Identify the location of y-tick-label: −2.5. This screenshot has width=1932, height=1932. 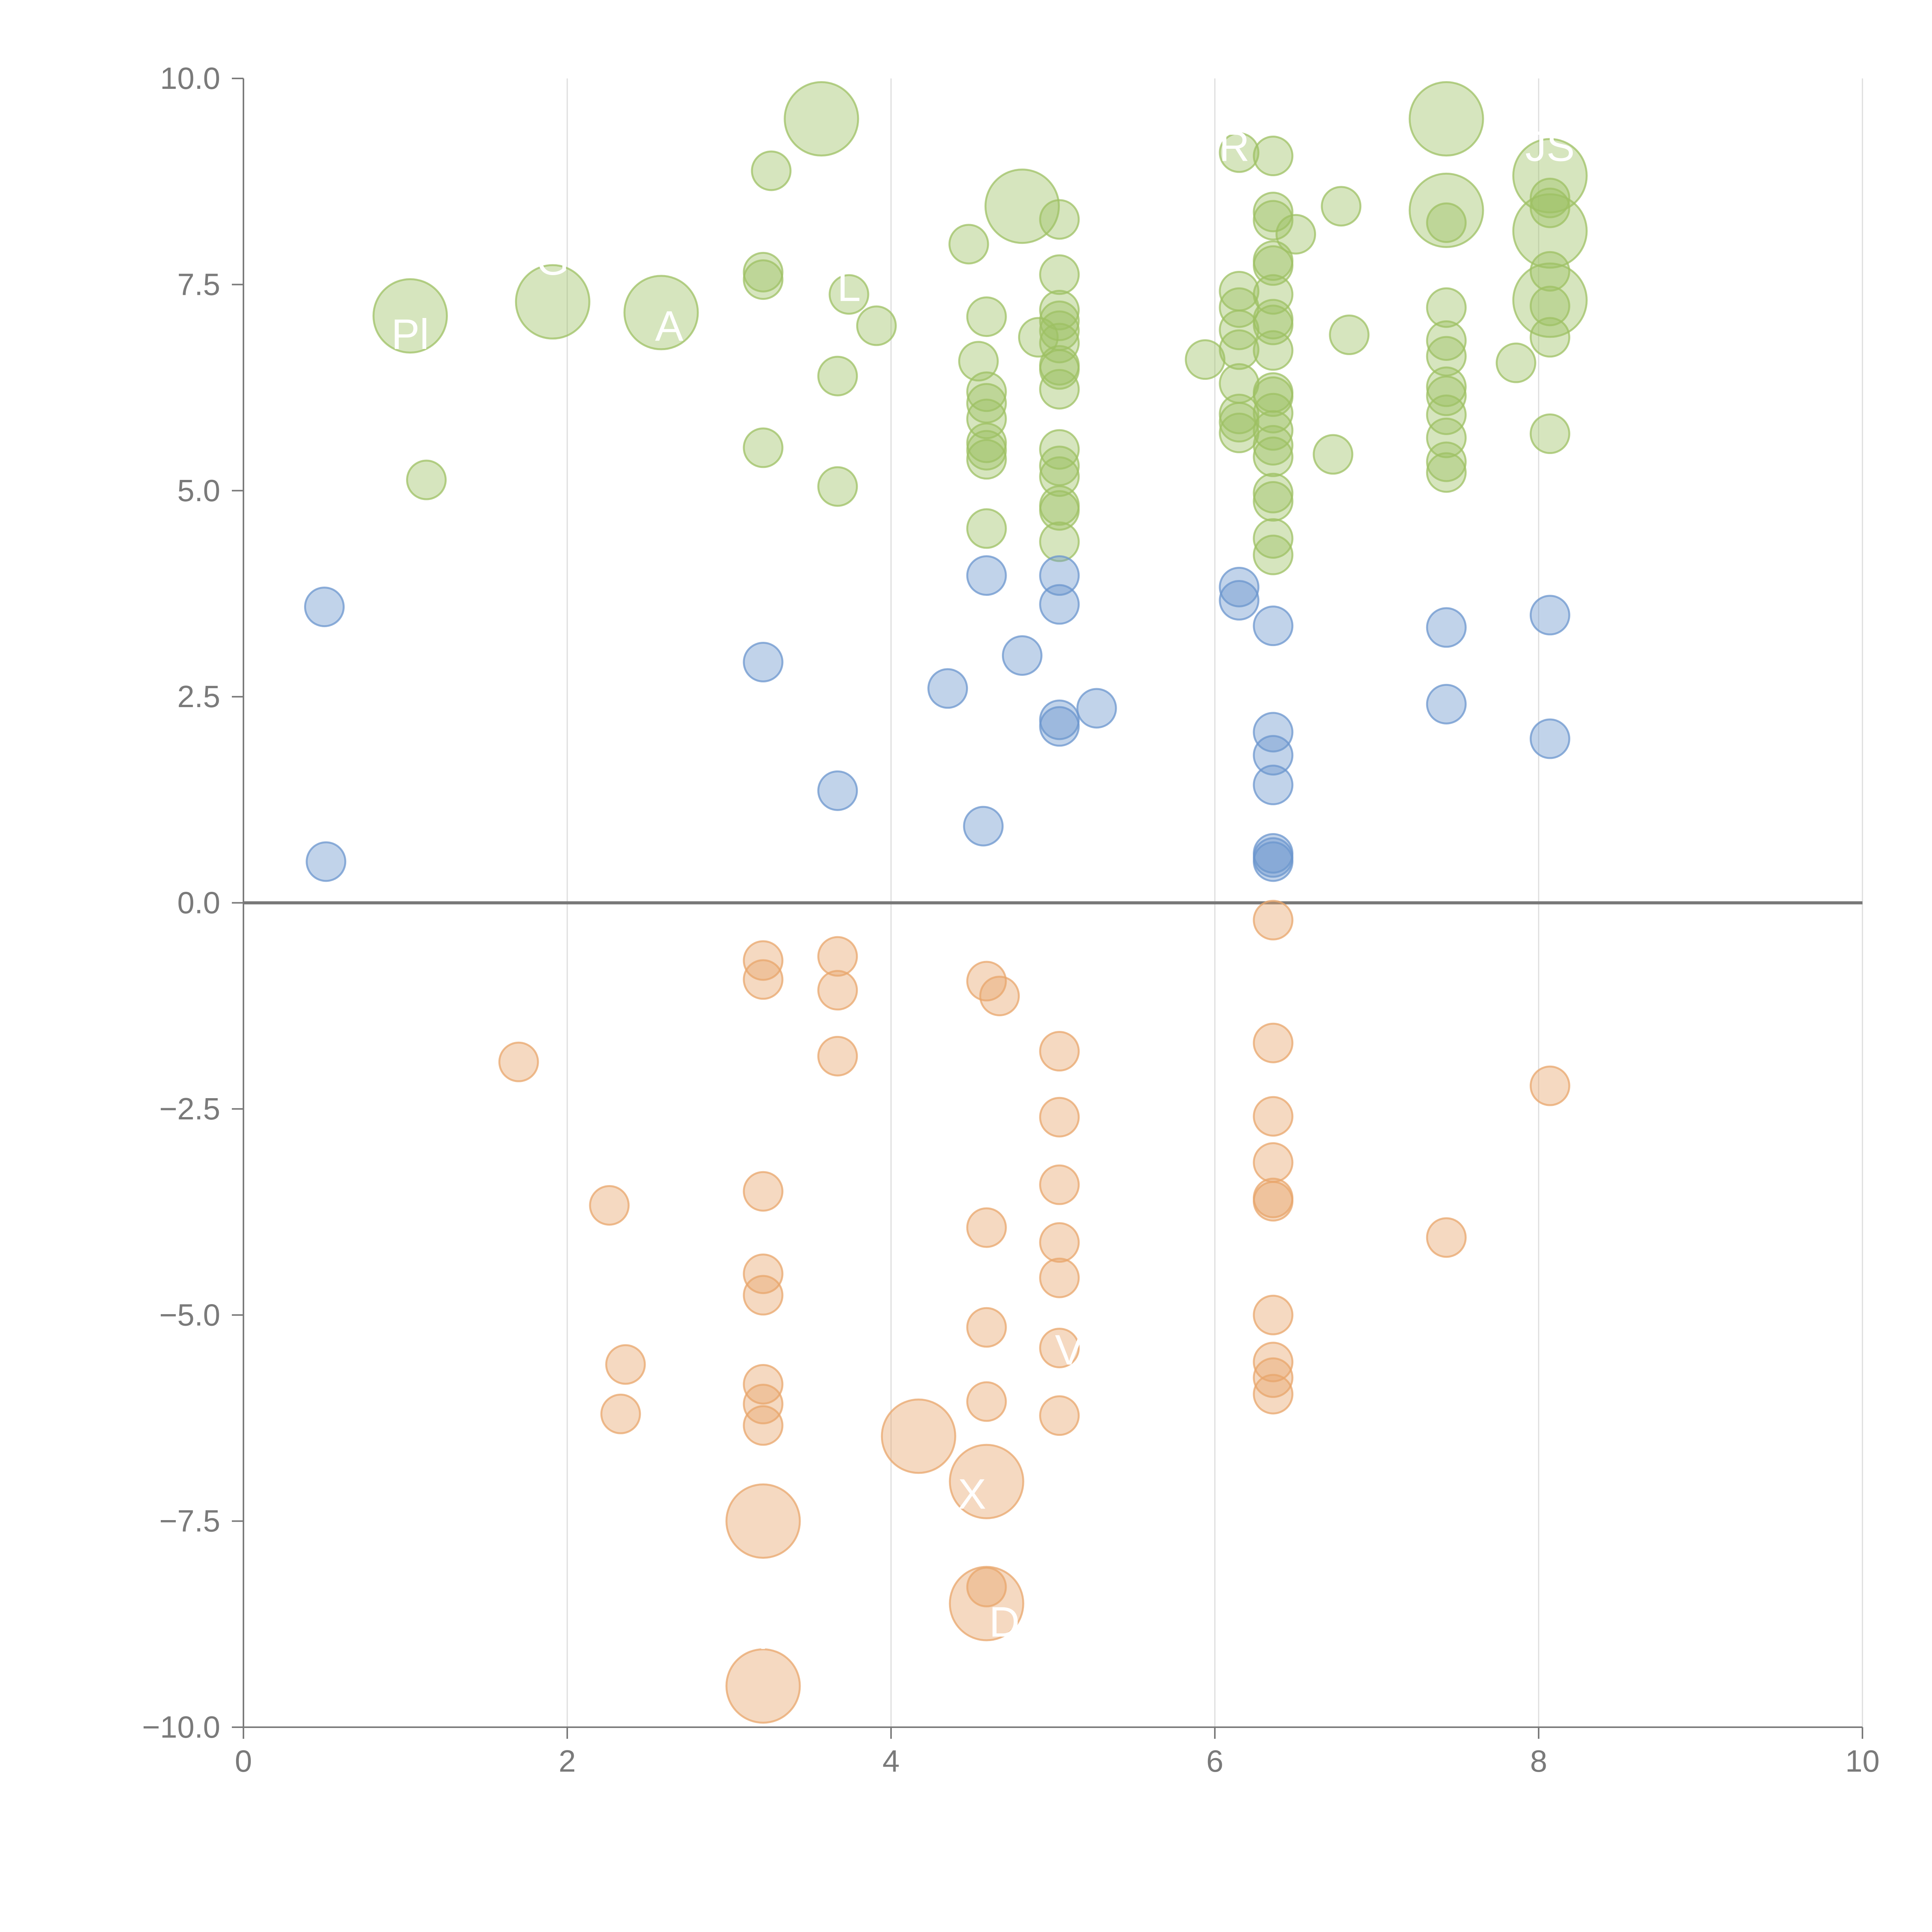
(190, 1109).